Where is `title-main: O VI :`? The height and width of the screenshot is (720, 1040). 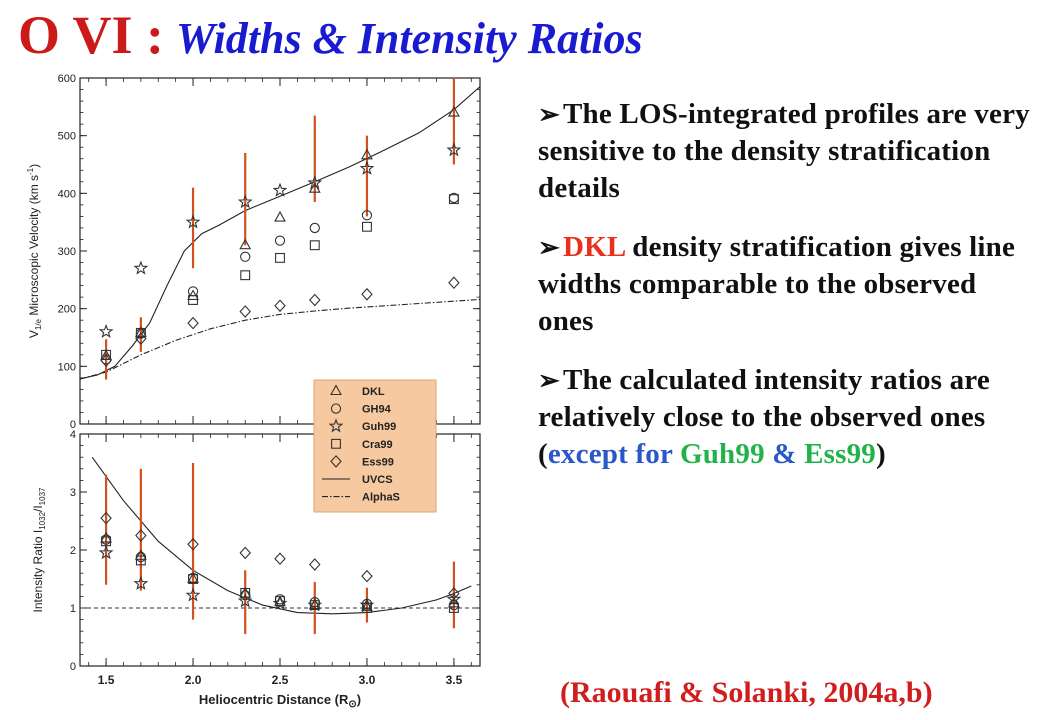 title-main: O VI : is located at coordinates (91, 35).